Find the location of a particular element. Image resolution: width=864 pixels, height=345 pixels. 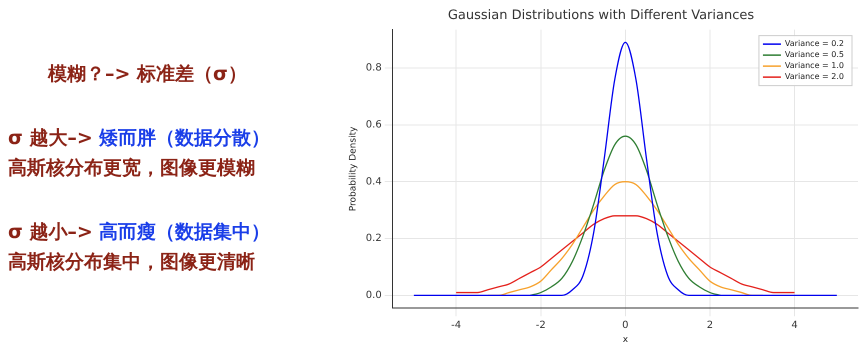

y-tick-label: 0.4 is located at coordinates (374, 182).